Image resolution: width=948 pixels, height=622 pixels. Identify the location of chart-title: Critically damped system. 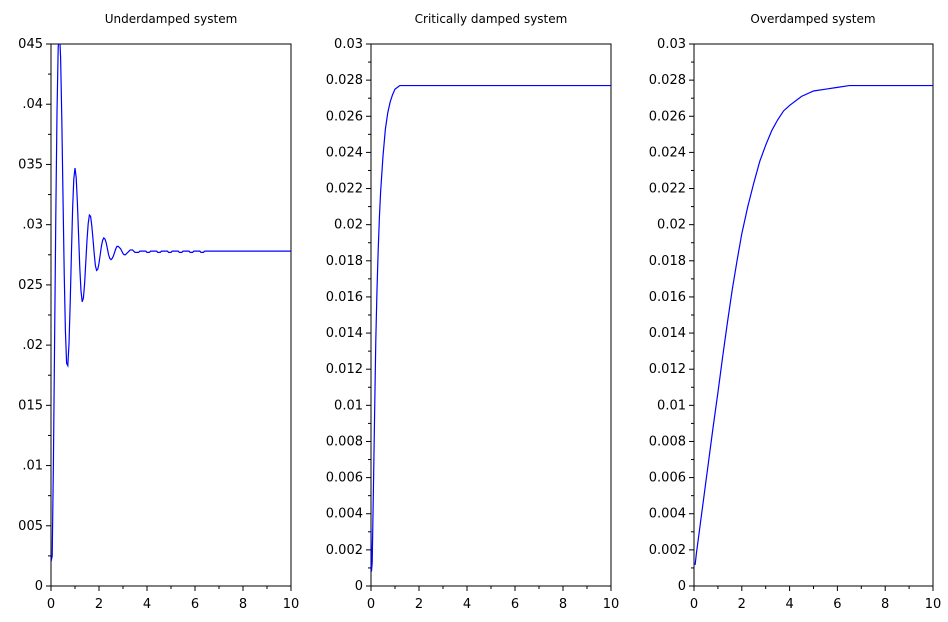
(491, 19).